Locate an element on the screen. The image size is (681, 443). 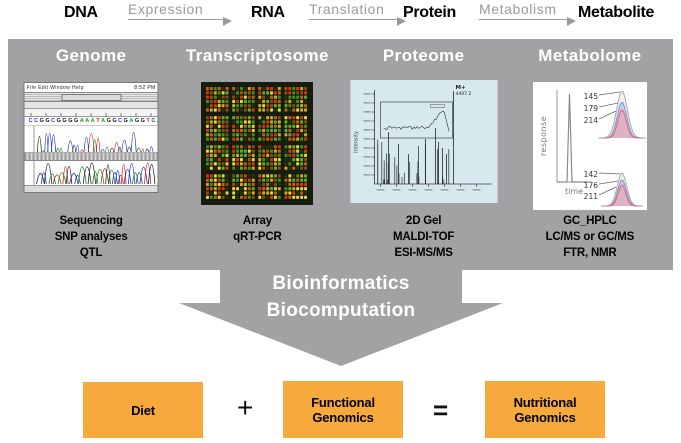
transcriptosome-title: Transcriptosome is located at coordinates (257, 55).